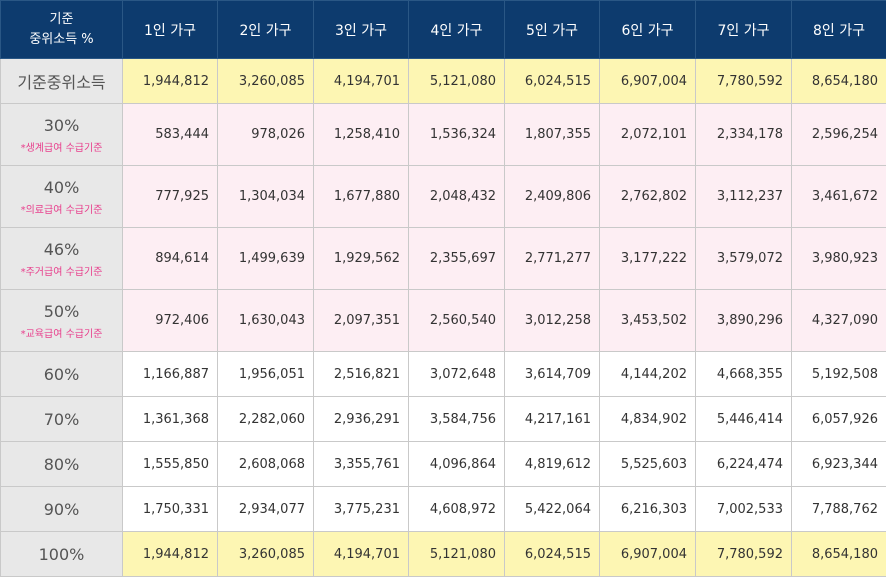 The height and width of the screenshot is (583, 886). I want to click on value-cell: 978,026, so click(265, 134).